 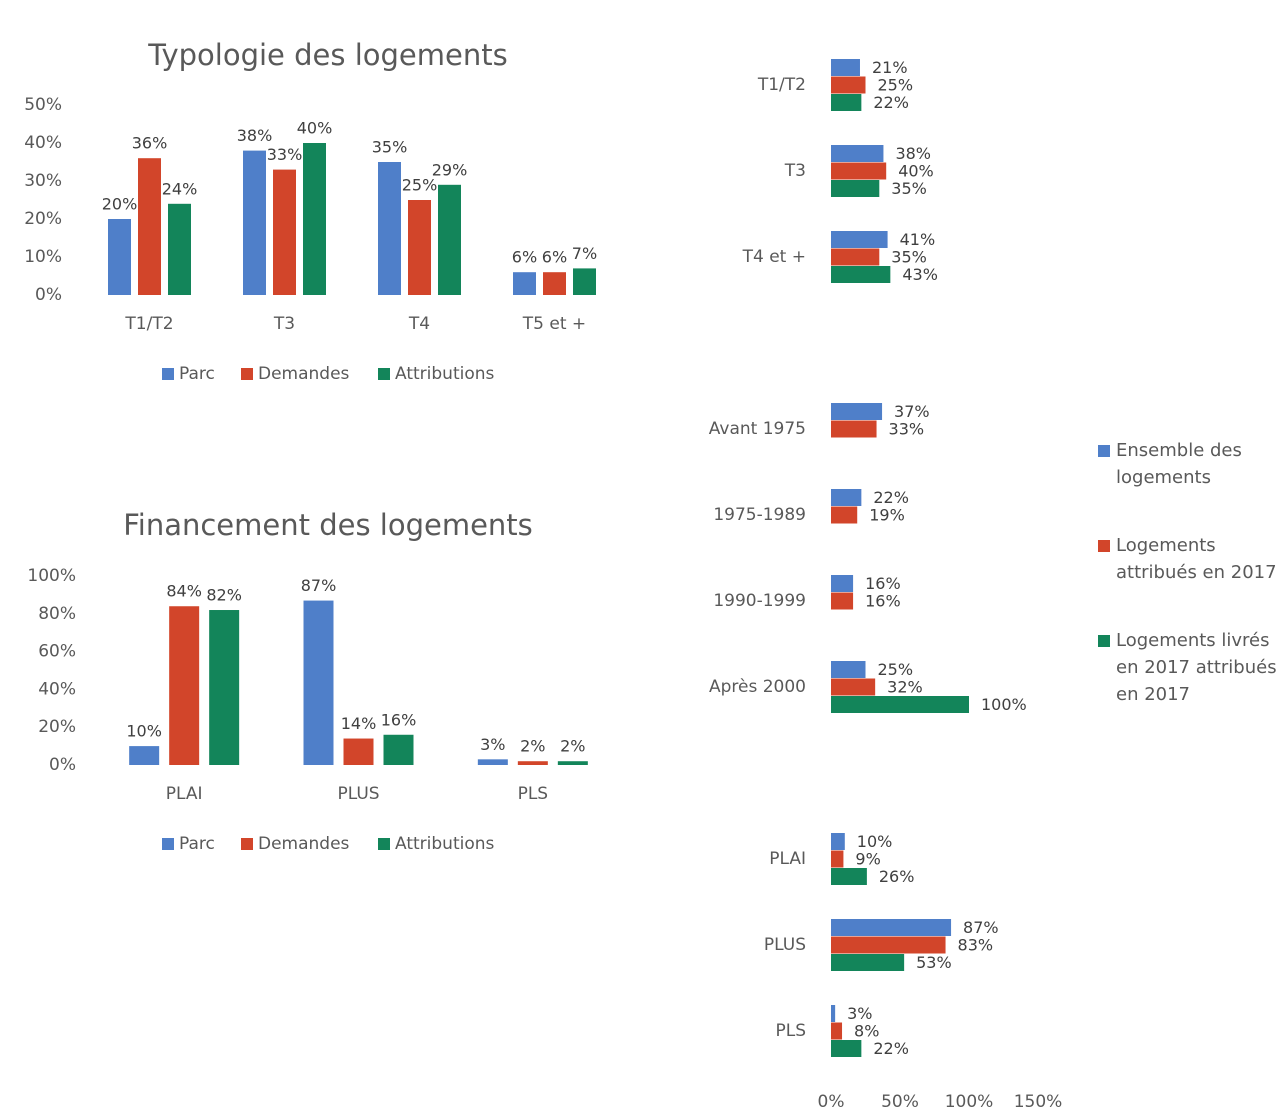 I want to click on data-label: 19%, so click(x=887, y=515).